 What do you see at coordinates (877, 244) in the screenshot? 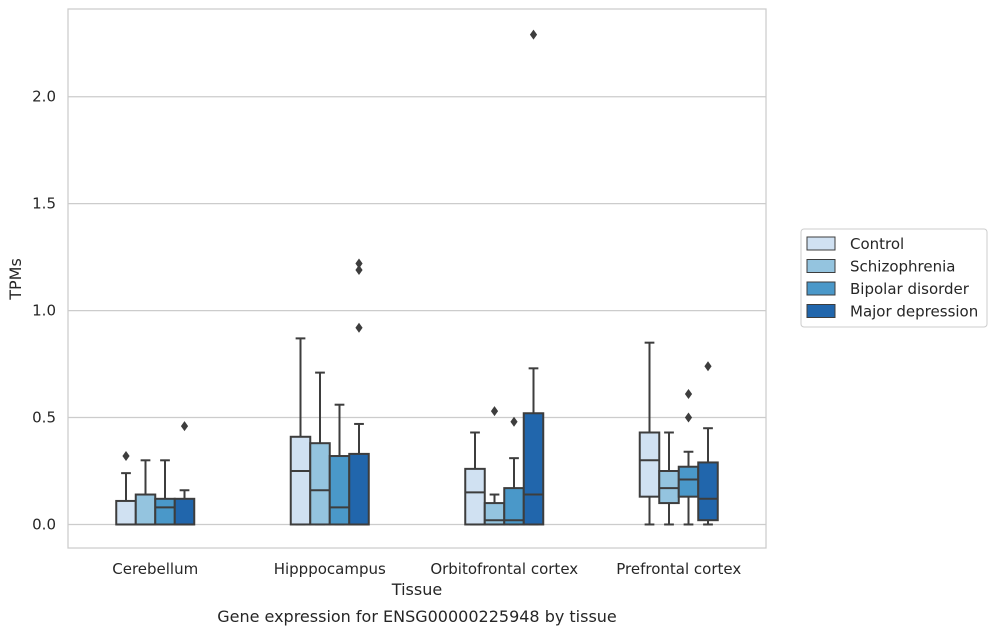
I see `legend-label: Control` at bounding box center [877, 244].